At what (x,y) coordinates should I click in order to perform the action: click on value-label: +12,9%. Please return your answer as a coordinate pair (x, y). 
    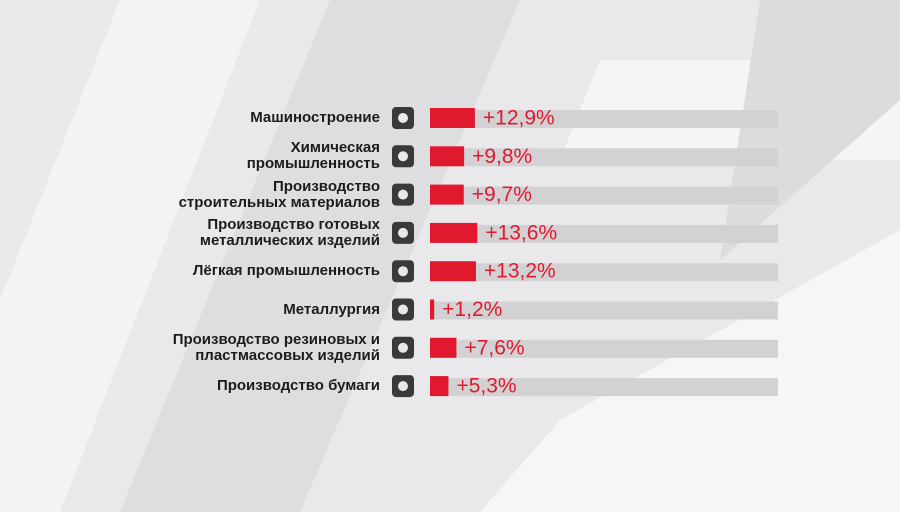
    Looking at the image, I should click on (519, 118).